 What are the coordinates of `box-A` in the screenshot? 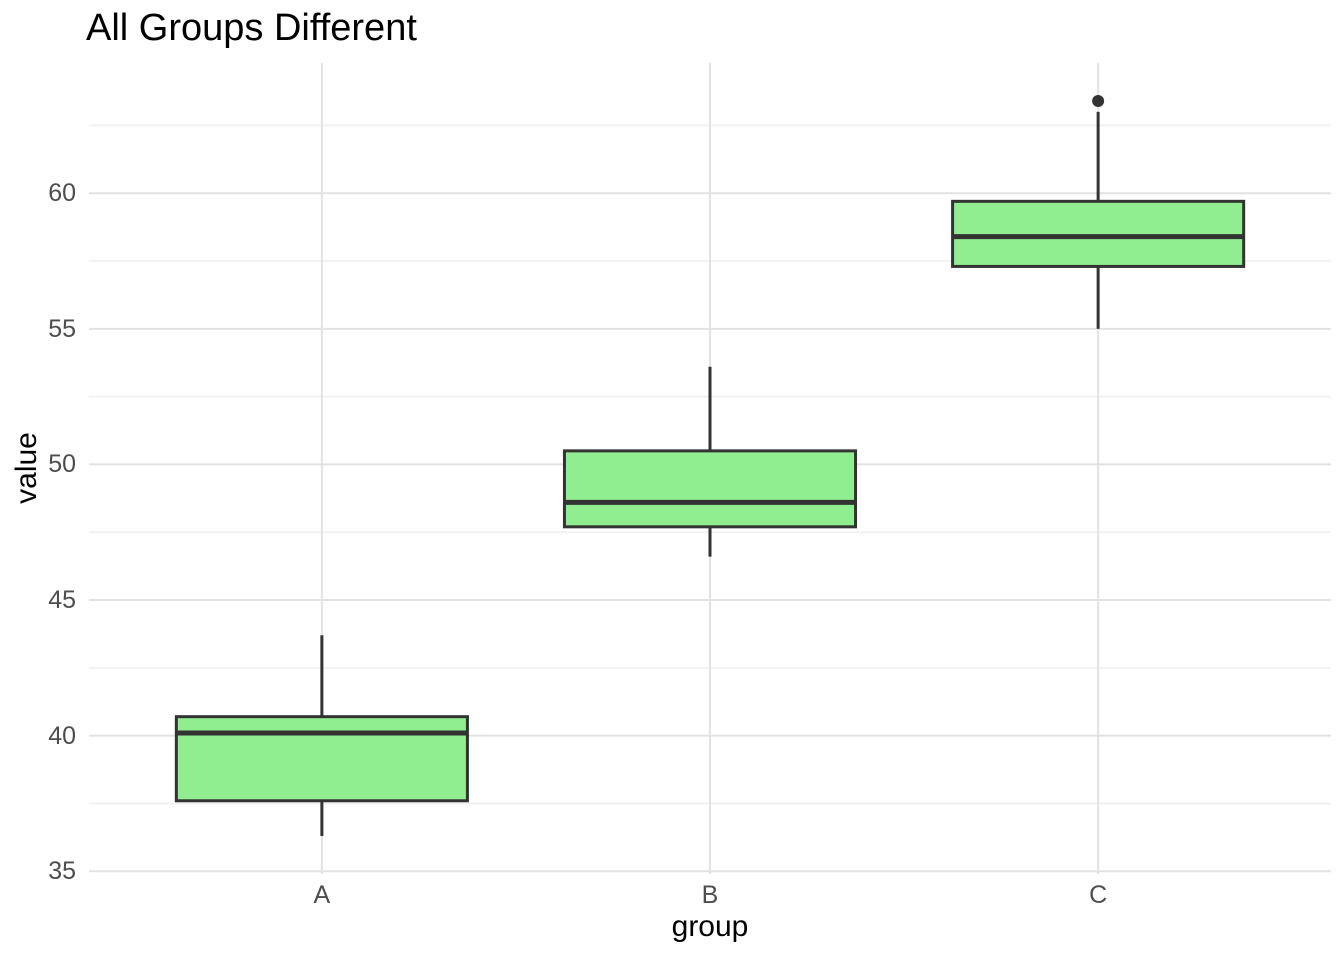 It's located at (321, 759).